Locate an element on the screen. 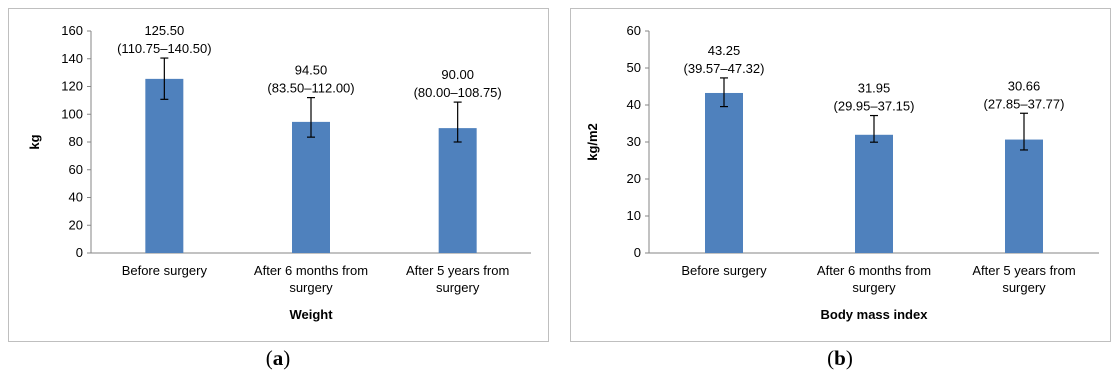  data-label-value: 31.95 is located at coordinates (874, 88).